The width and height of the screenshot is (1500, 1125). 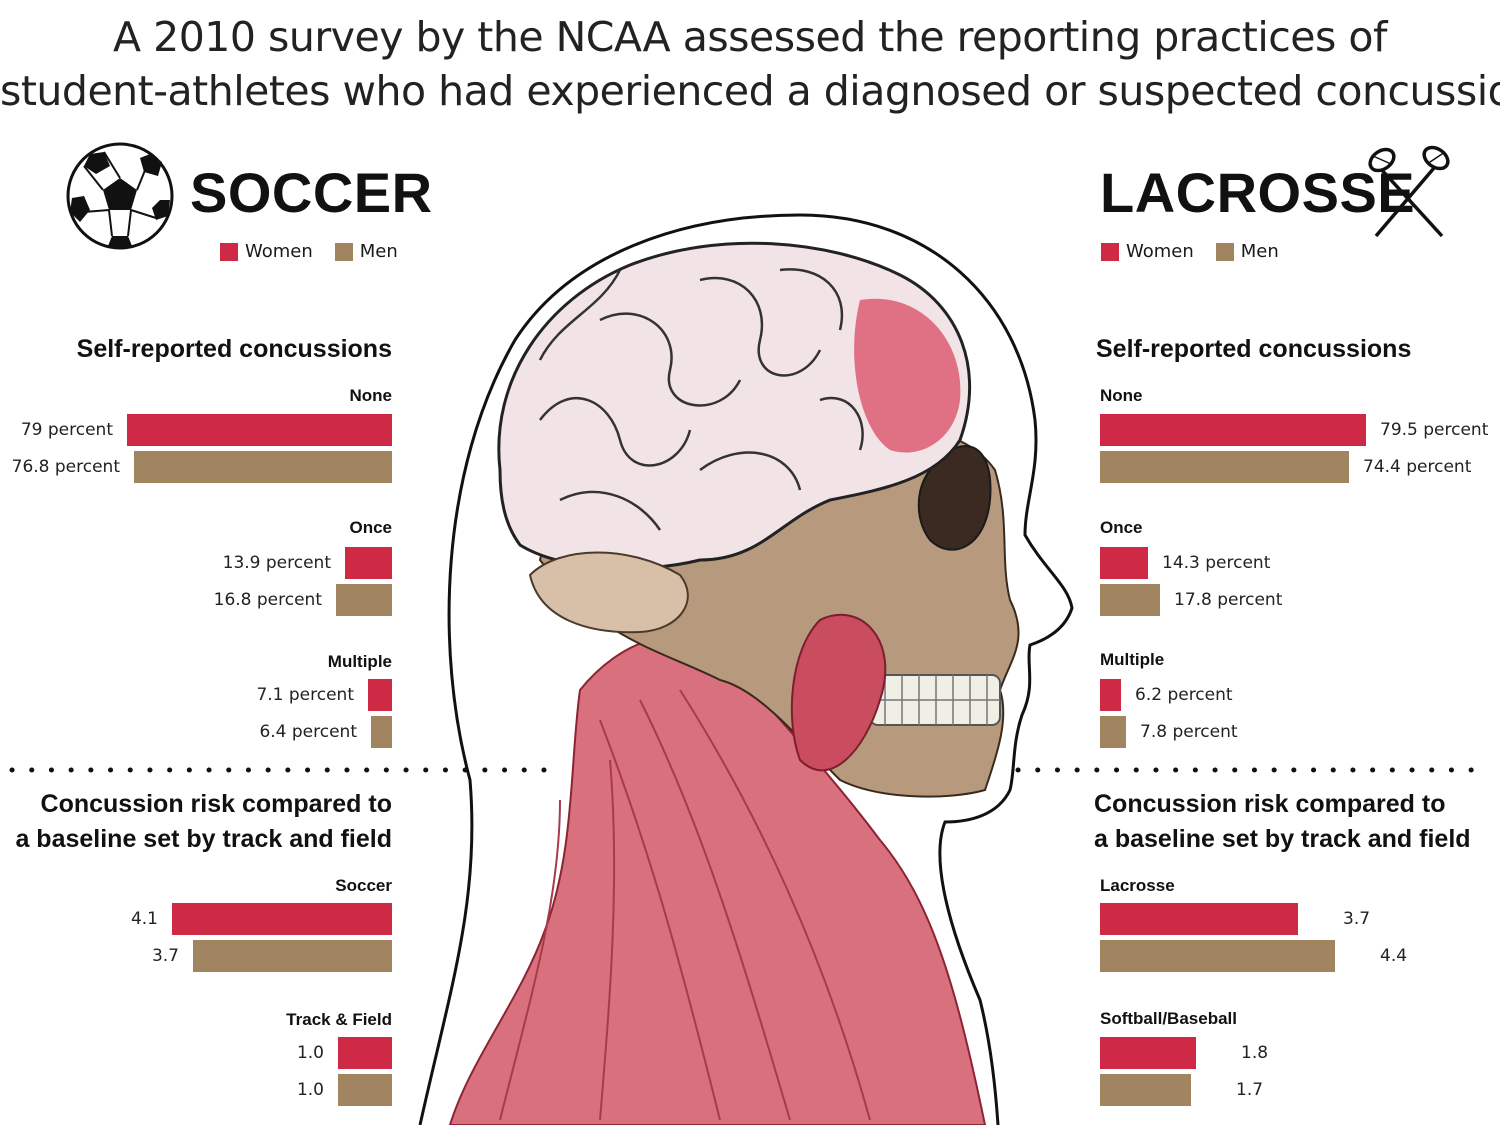 I want to click on data-label: 79 percent, so click(x=66, y=430).